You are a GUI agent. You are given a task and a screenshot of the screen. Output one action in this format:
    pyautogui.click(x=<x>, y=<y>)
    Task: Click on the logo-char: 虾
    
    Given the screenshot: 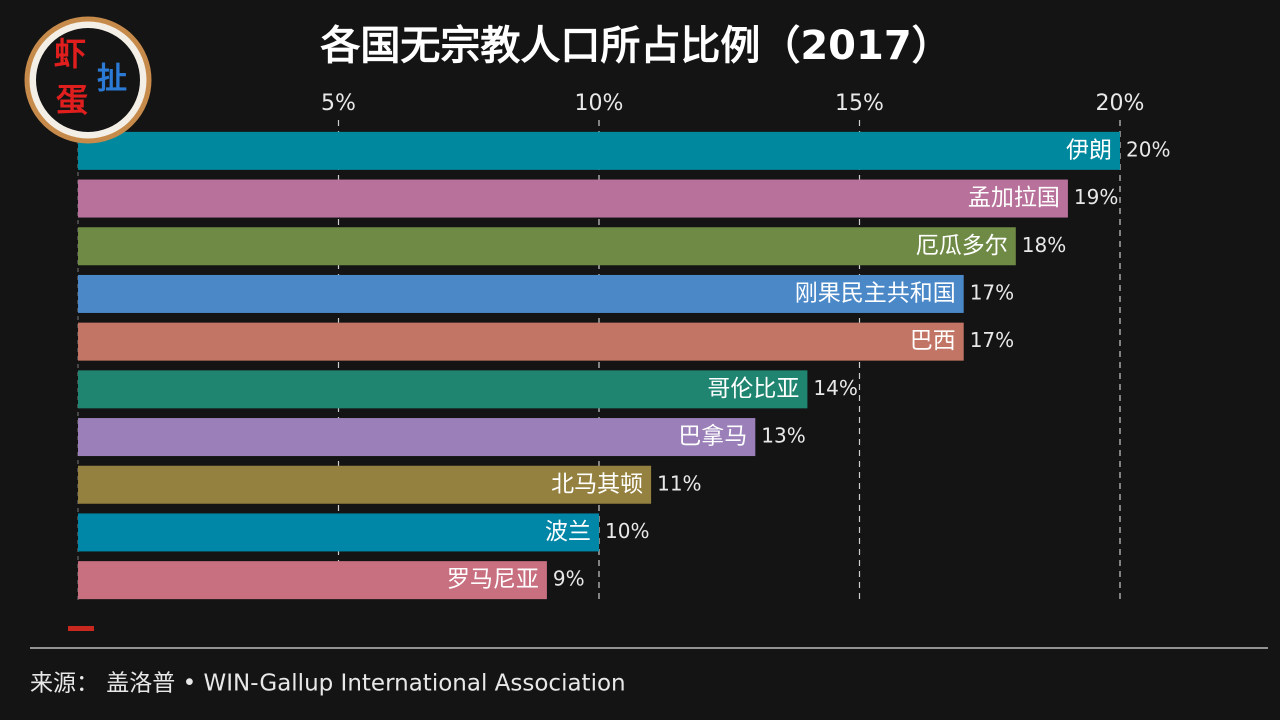 What is the action you would take?
    pyautogui.click(x=70, y=54)
    